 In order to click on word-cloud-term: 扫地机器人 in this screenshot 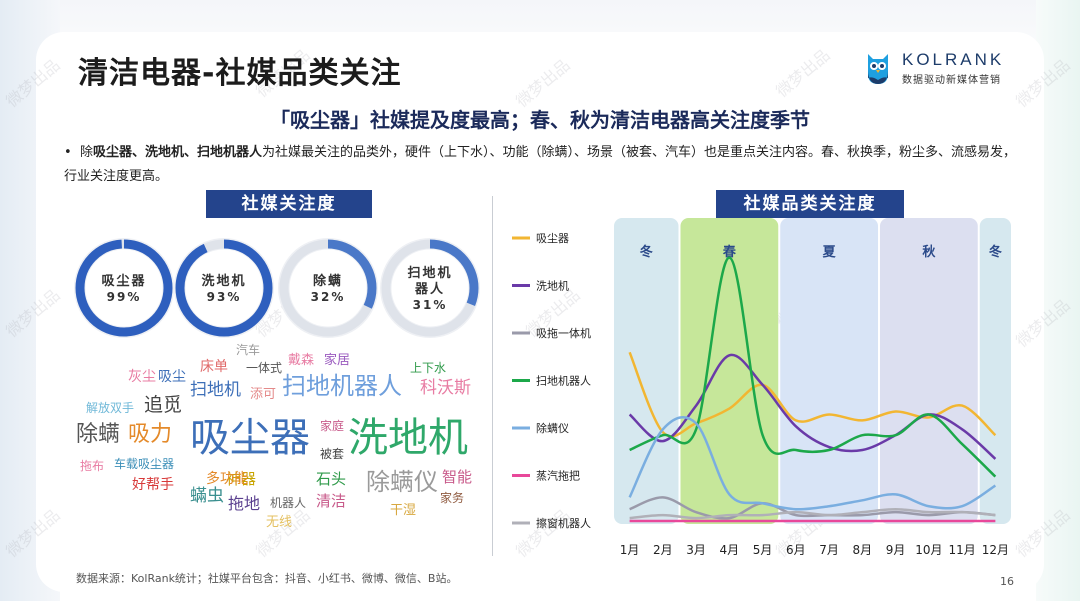, I will do `click(342, 386)`.